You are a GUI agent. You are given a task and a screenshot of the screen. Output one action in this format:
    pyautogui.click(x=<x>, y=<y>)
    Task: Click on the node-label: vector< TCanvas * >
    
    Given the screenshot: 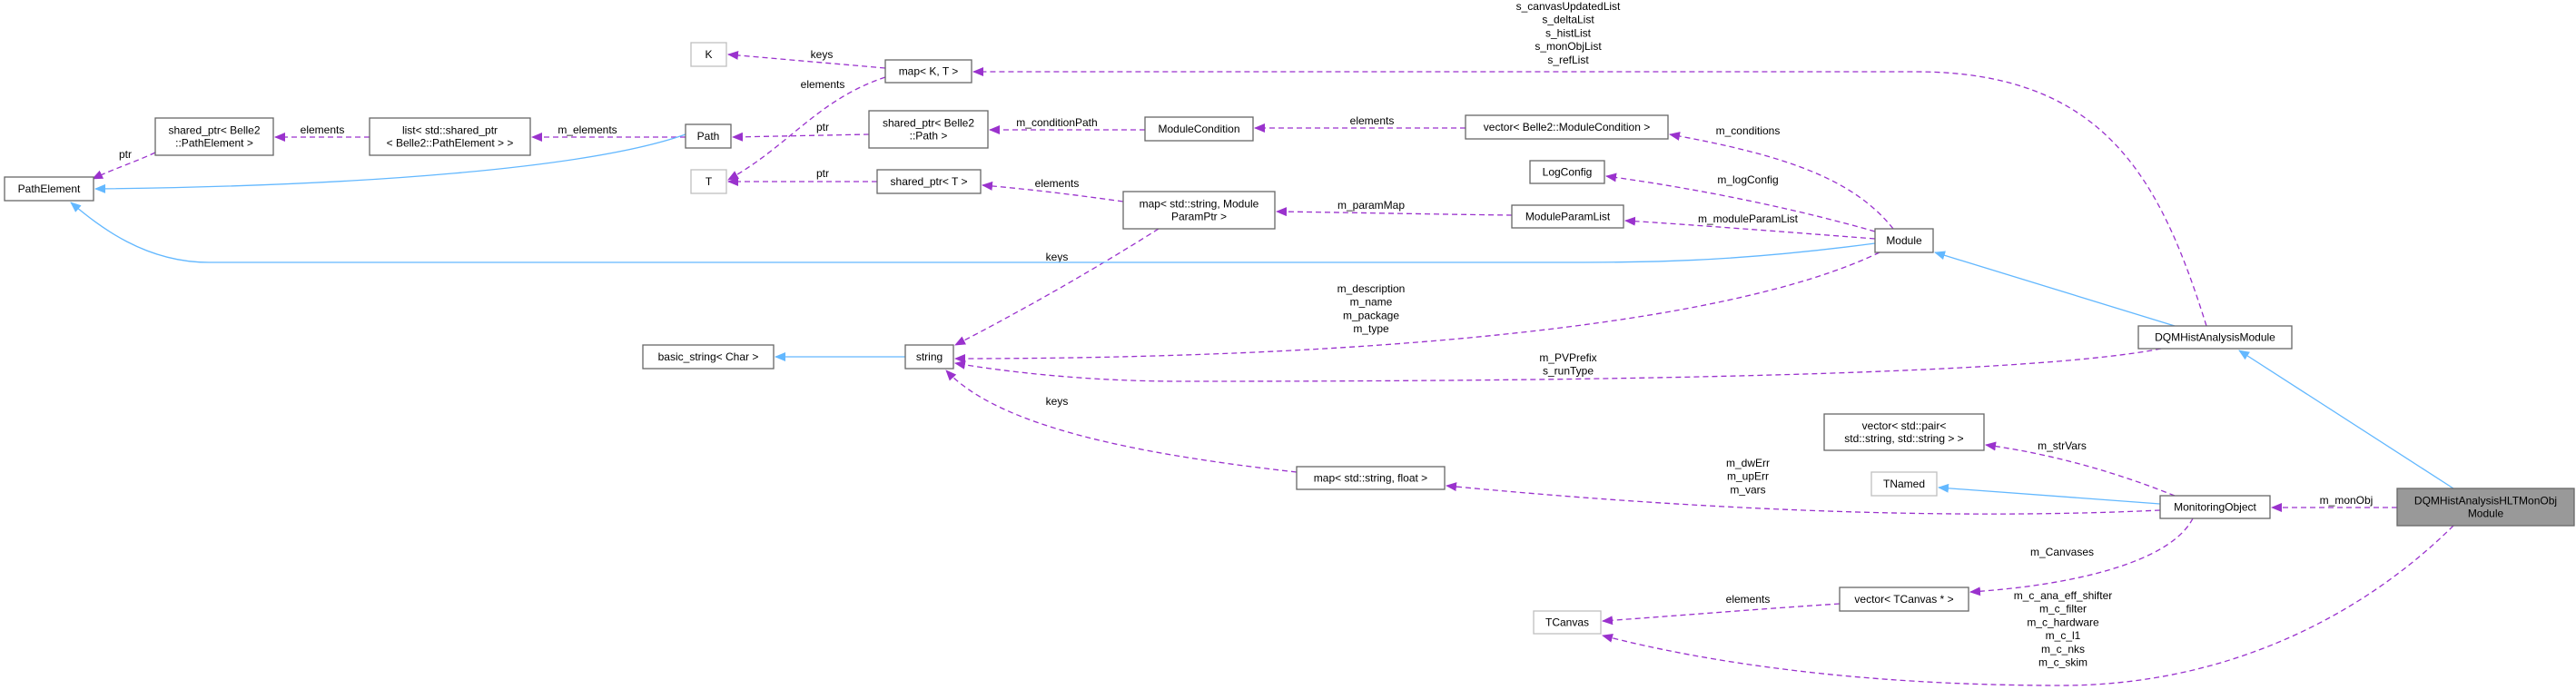 What is the action you would take?
    pyautogui.click(x=1903, y=599)
    